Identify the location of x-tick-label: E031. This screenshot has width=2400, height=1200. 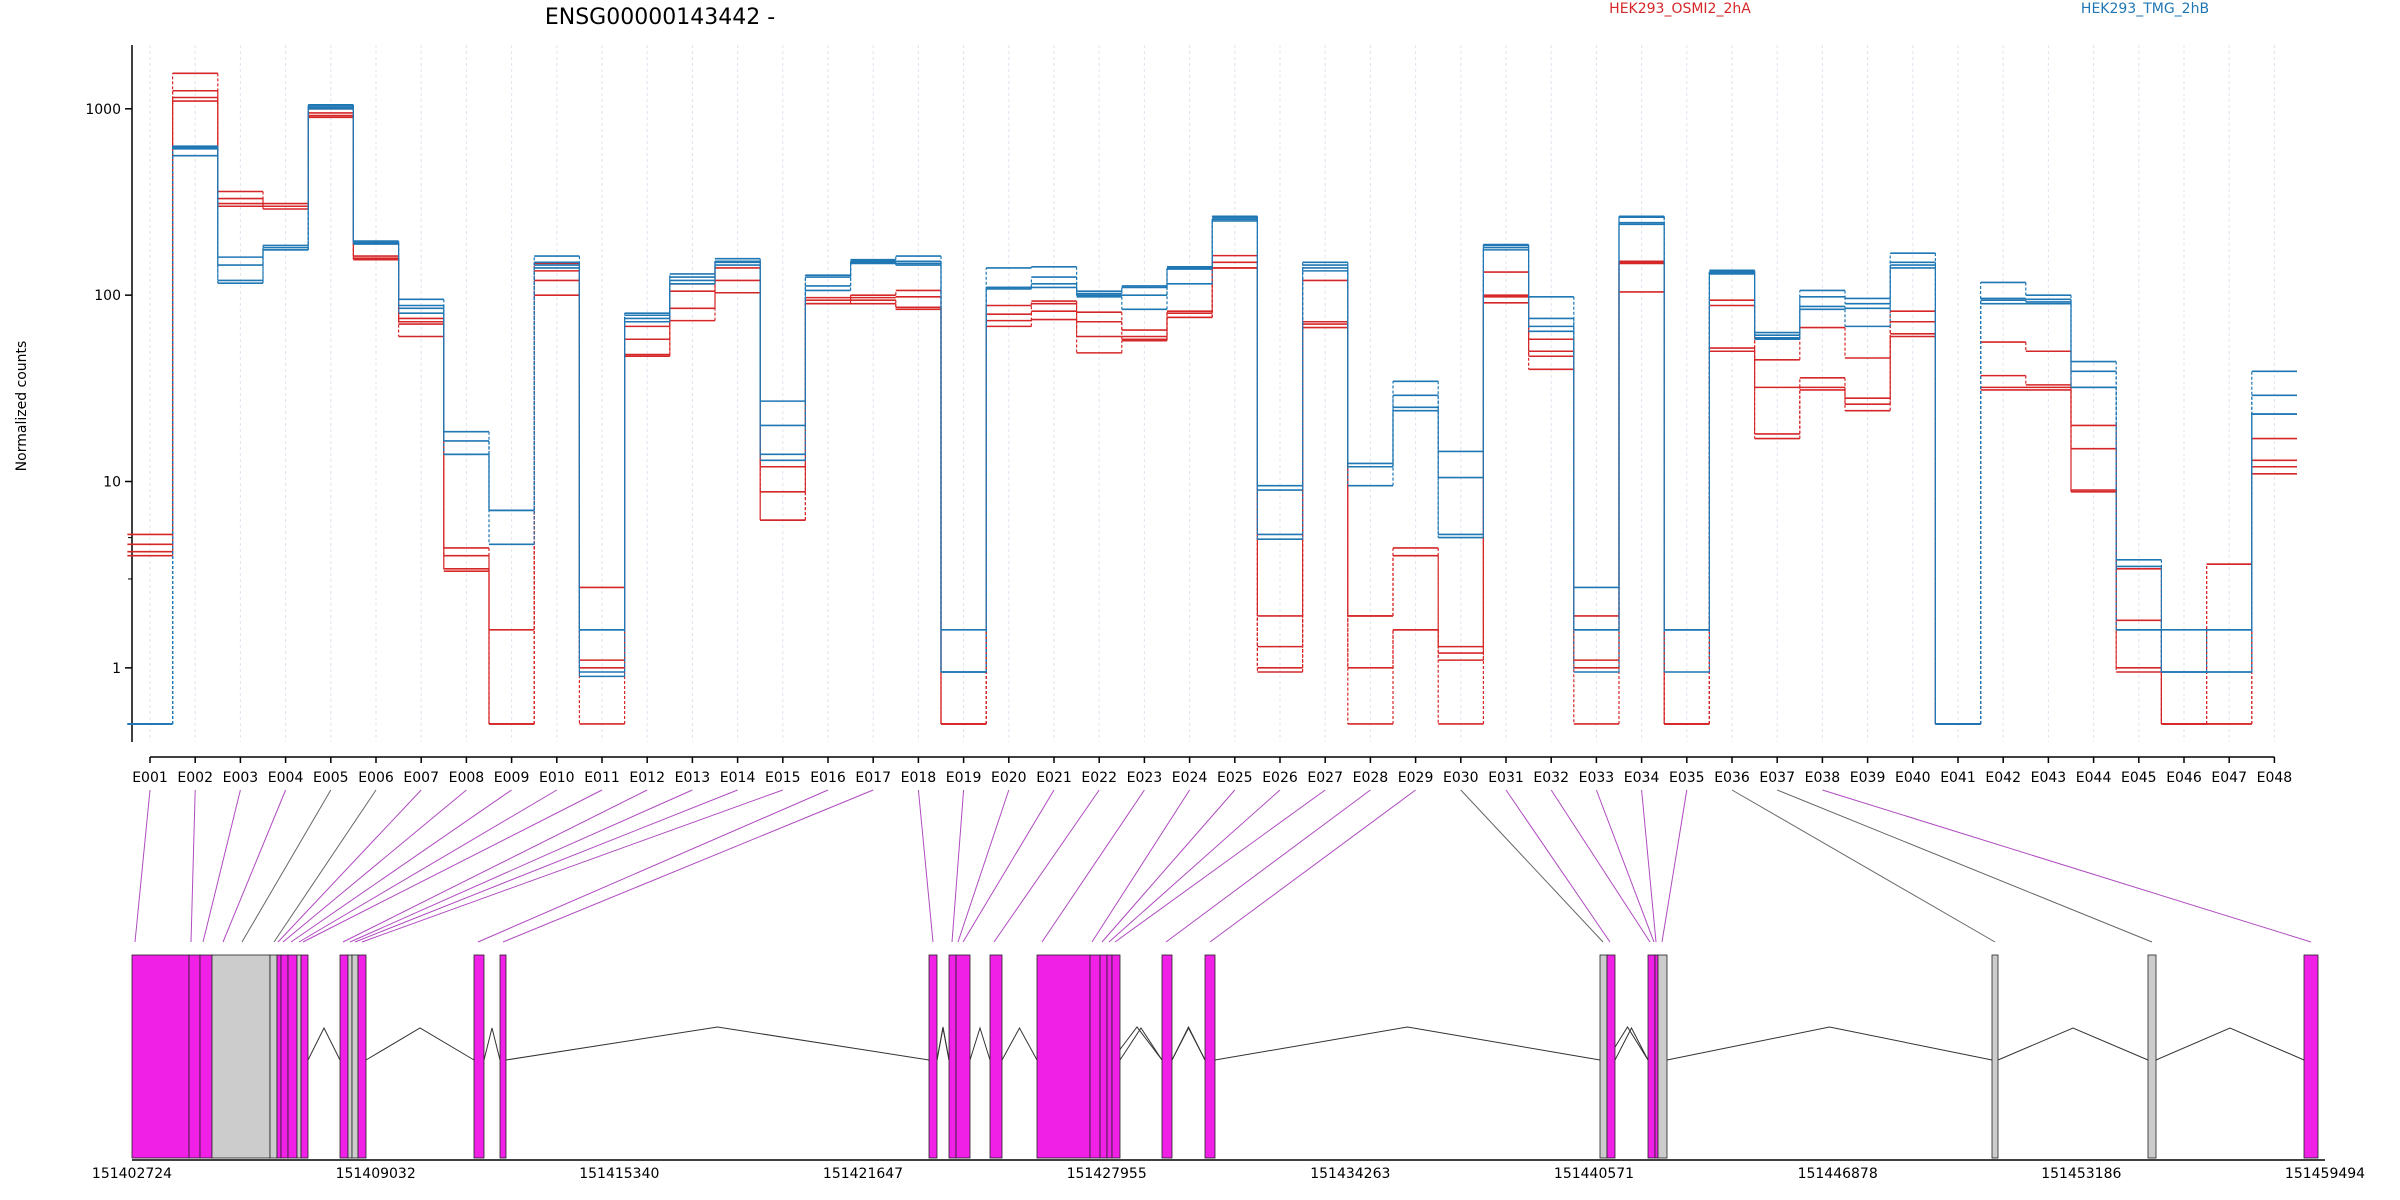
(1506, 778).